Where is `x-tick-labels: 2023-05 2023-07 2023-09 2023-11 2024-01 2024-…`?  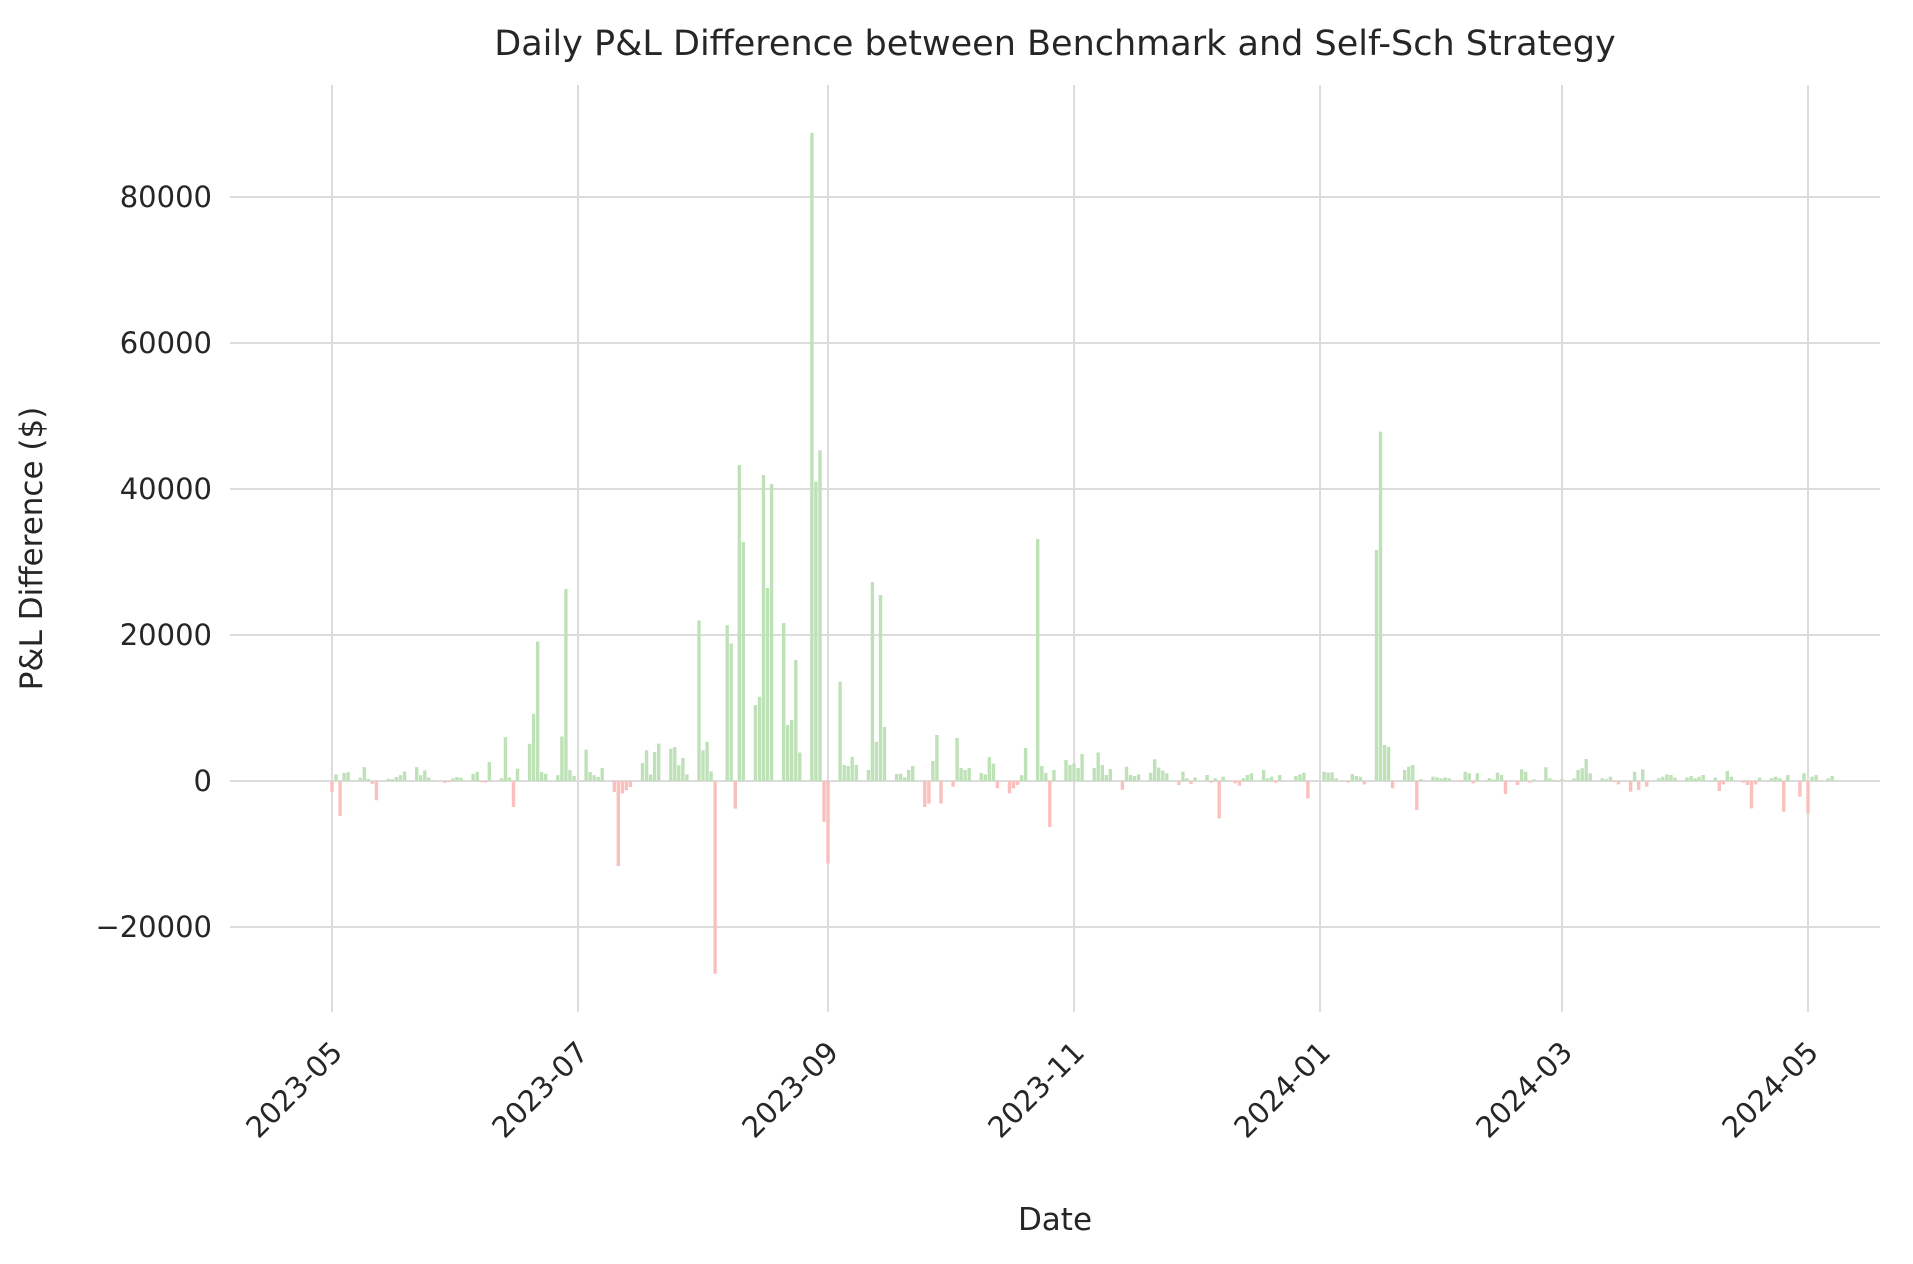 x-tick-labels: 2023-05 2023-07 2023-09 2023-11 2024-01 2024-… is located at coordinates (1032, 1090).